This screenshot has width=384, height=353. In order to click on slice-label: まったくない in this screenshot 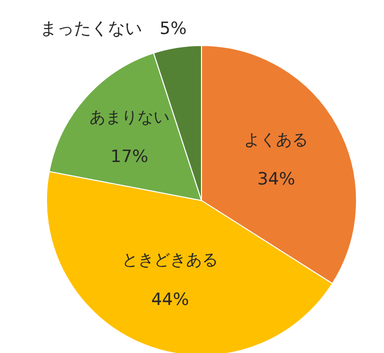, I will do `click(91, 29)`.